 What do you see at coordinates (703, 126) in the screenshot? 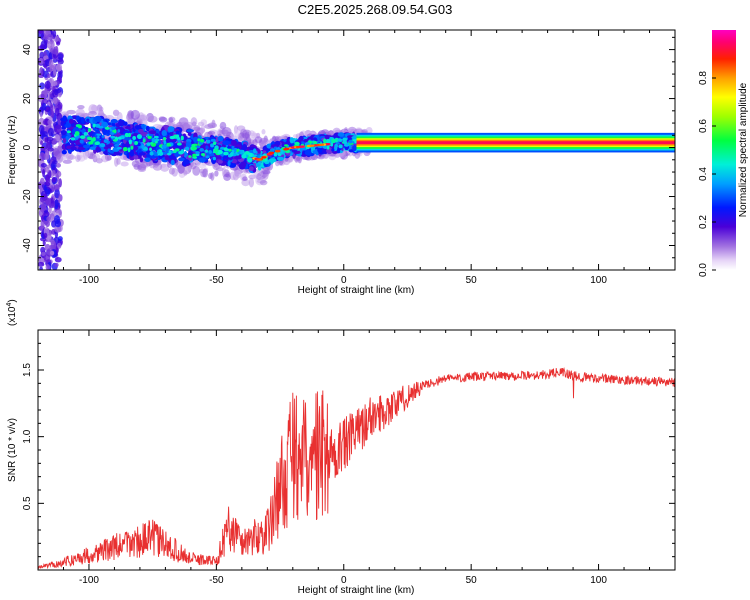
I see `colorbar-tick-label: 0.6` at bounding box center [703, 126].